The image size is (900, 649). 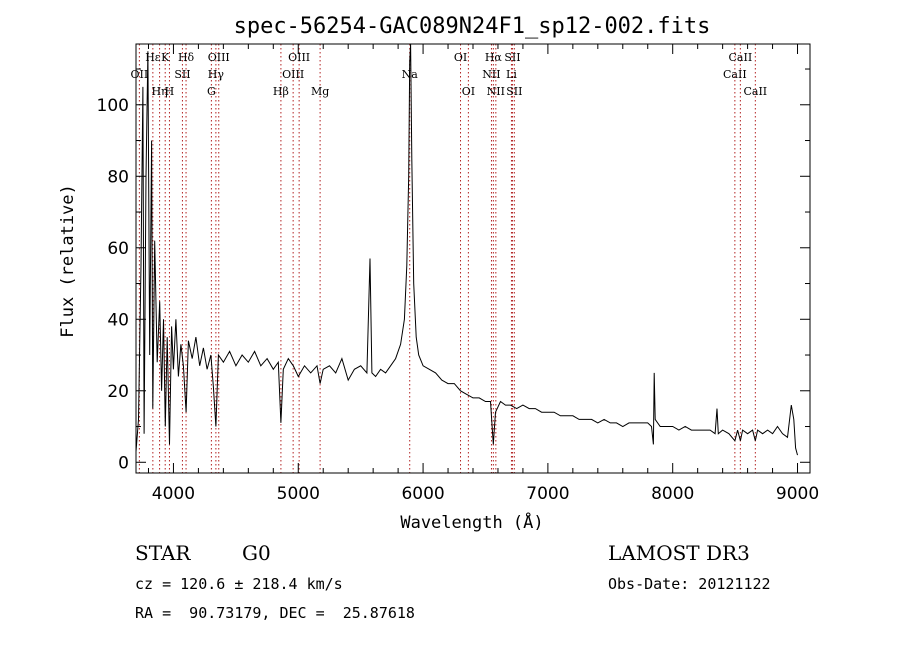 What do you see at coordinates (113, 106) in the screenshot?
I see `y-tick-label: 100` at bounding box center [113, 106].